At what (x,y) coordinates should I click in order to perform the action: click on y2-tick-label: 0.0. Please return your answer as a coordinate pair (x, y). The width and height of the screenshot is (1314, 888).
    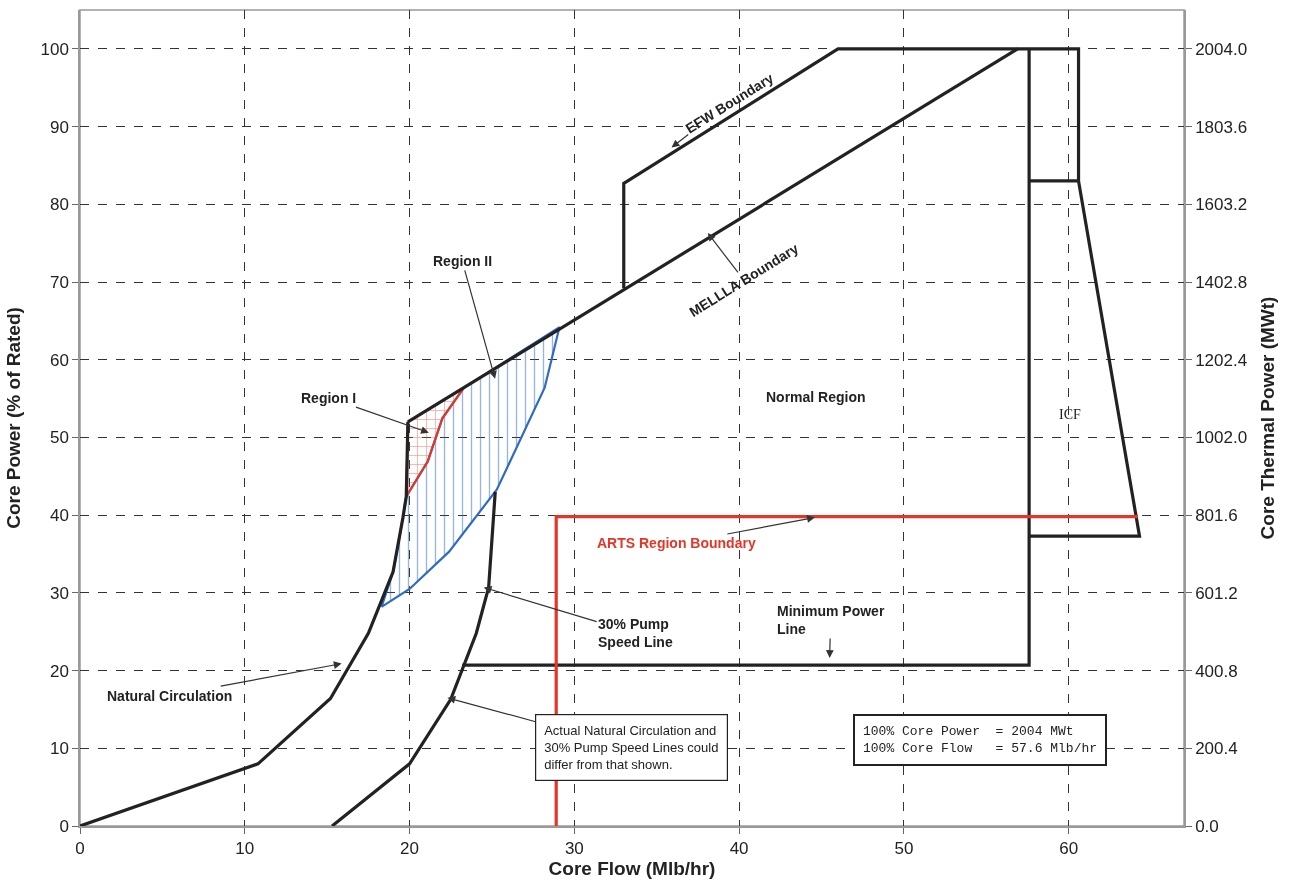
    Looking at the image, I should click on (1207, 826).